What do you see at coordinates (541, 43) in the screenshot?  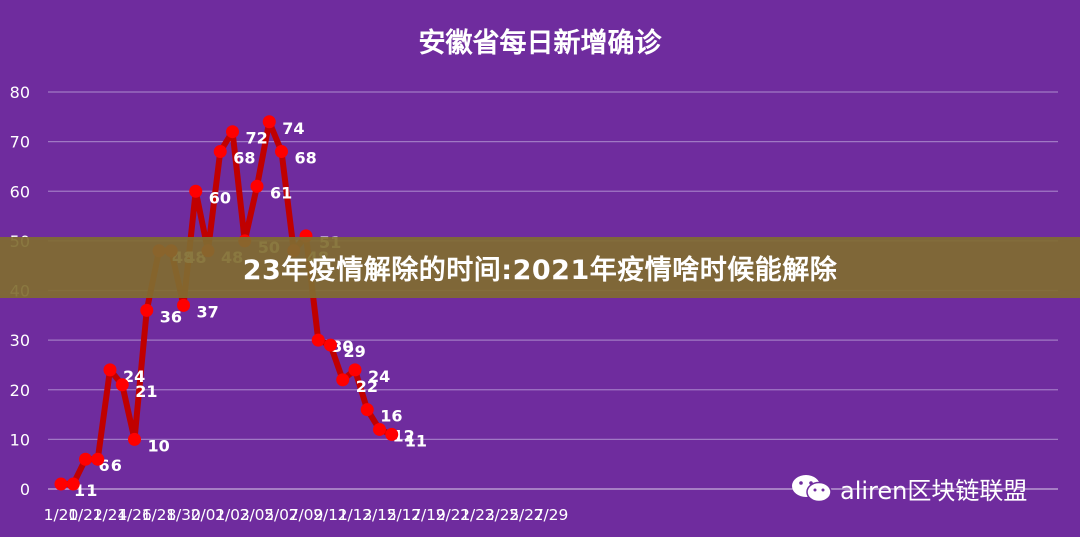 I see `chart-title: 安徽省每日新增确诊` at bounding box center [541, 43].